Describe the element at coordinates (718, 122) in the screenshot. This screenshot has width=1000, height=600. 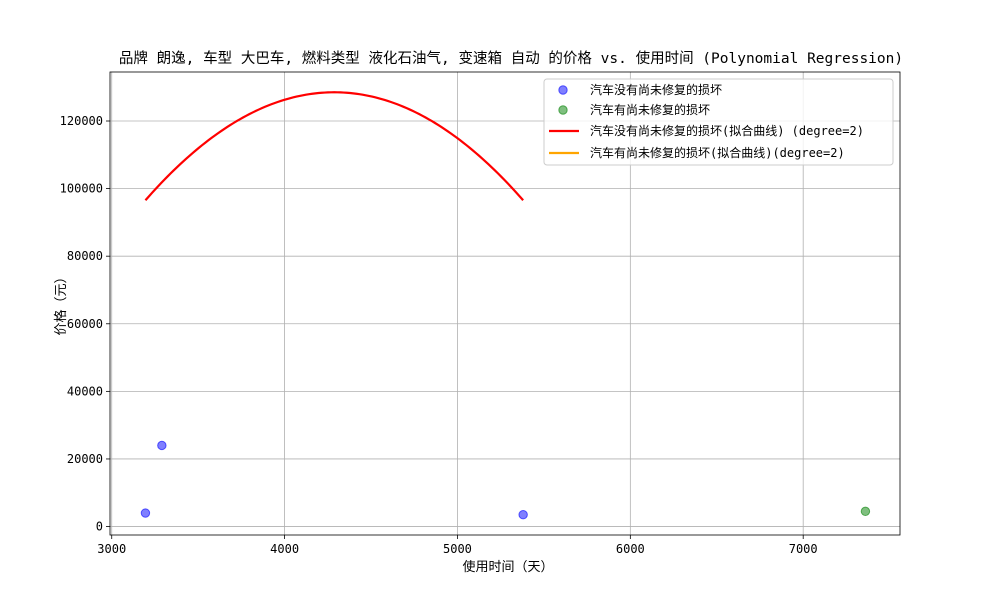
I see `legend-frame` at that location.